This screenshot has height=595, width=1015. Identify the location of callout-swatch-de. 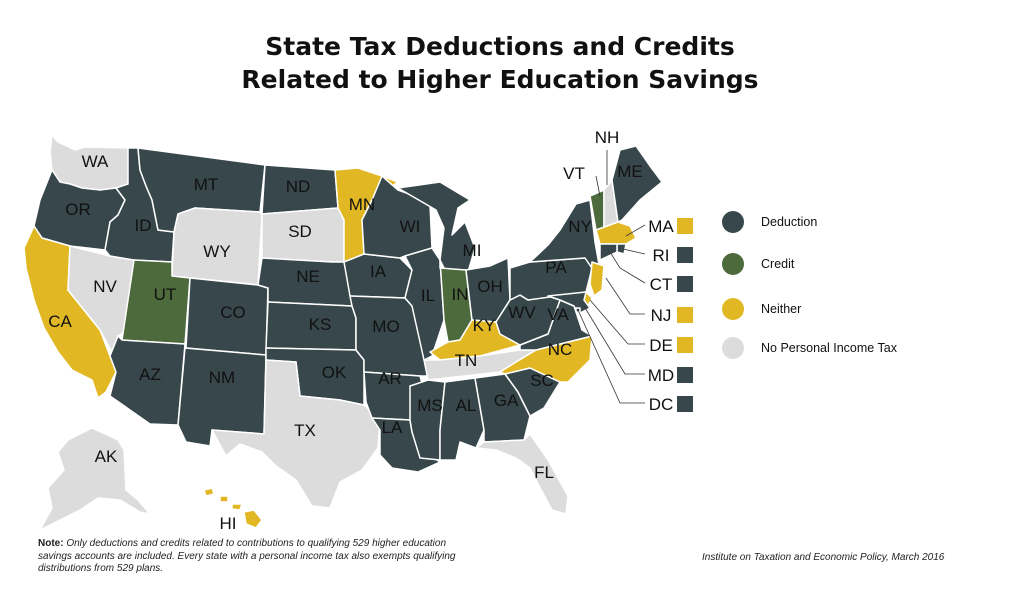
(685, 345).